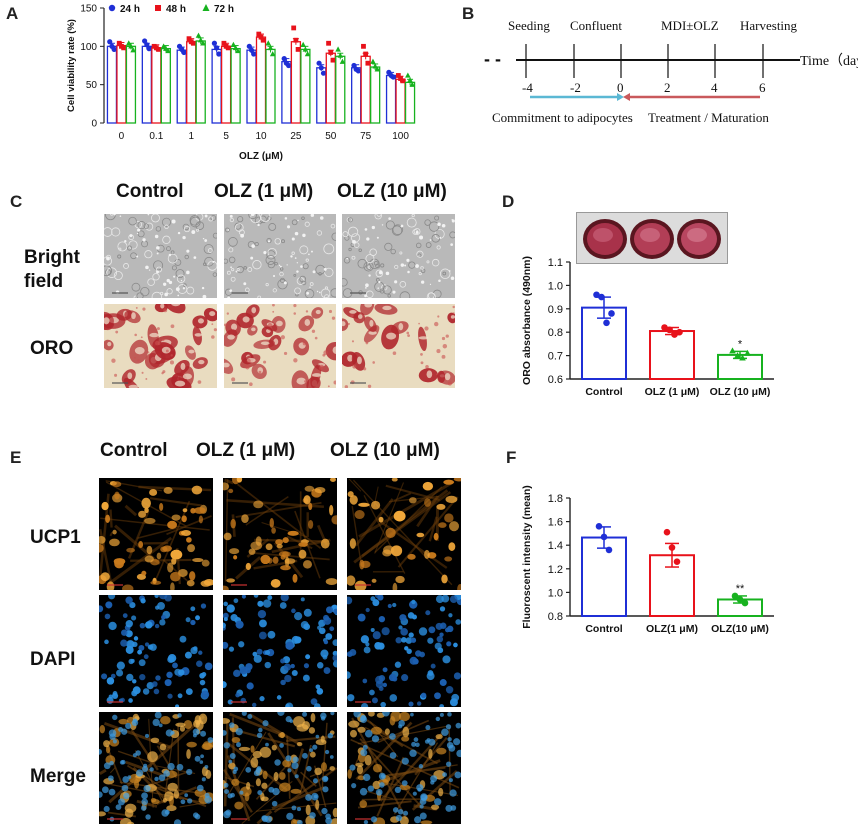  What do you see at coordinates (527, 320) in the screenshot?
I see `y-axis-label: ORO absorbance (490nm)` at bounding box center [527, 320].